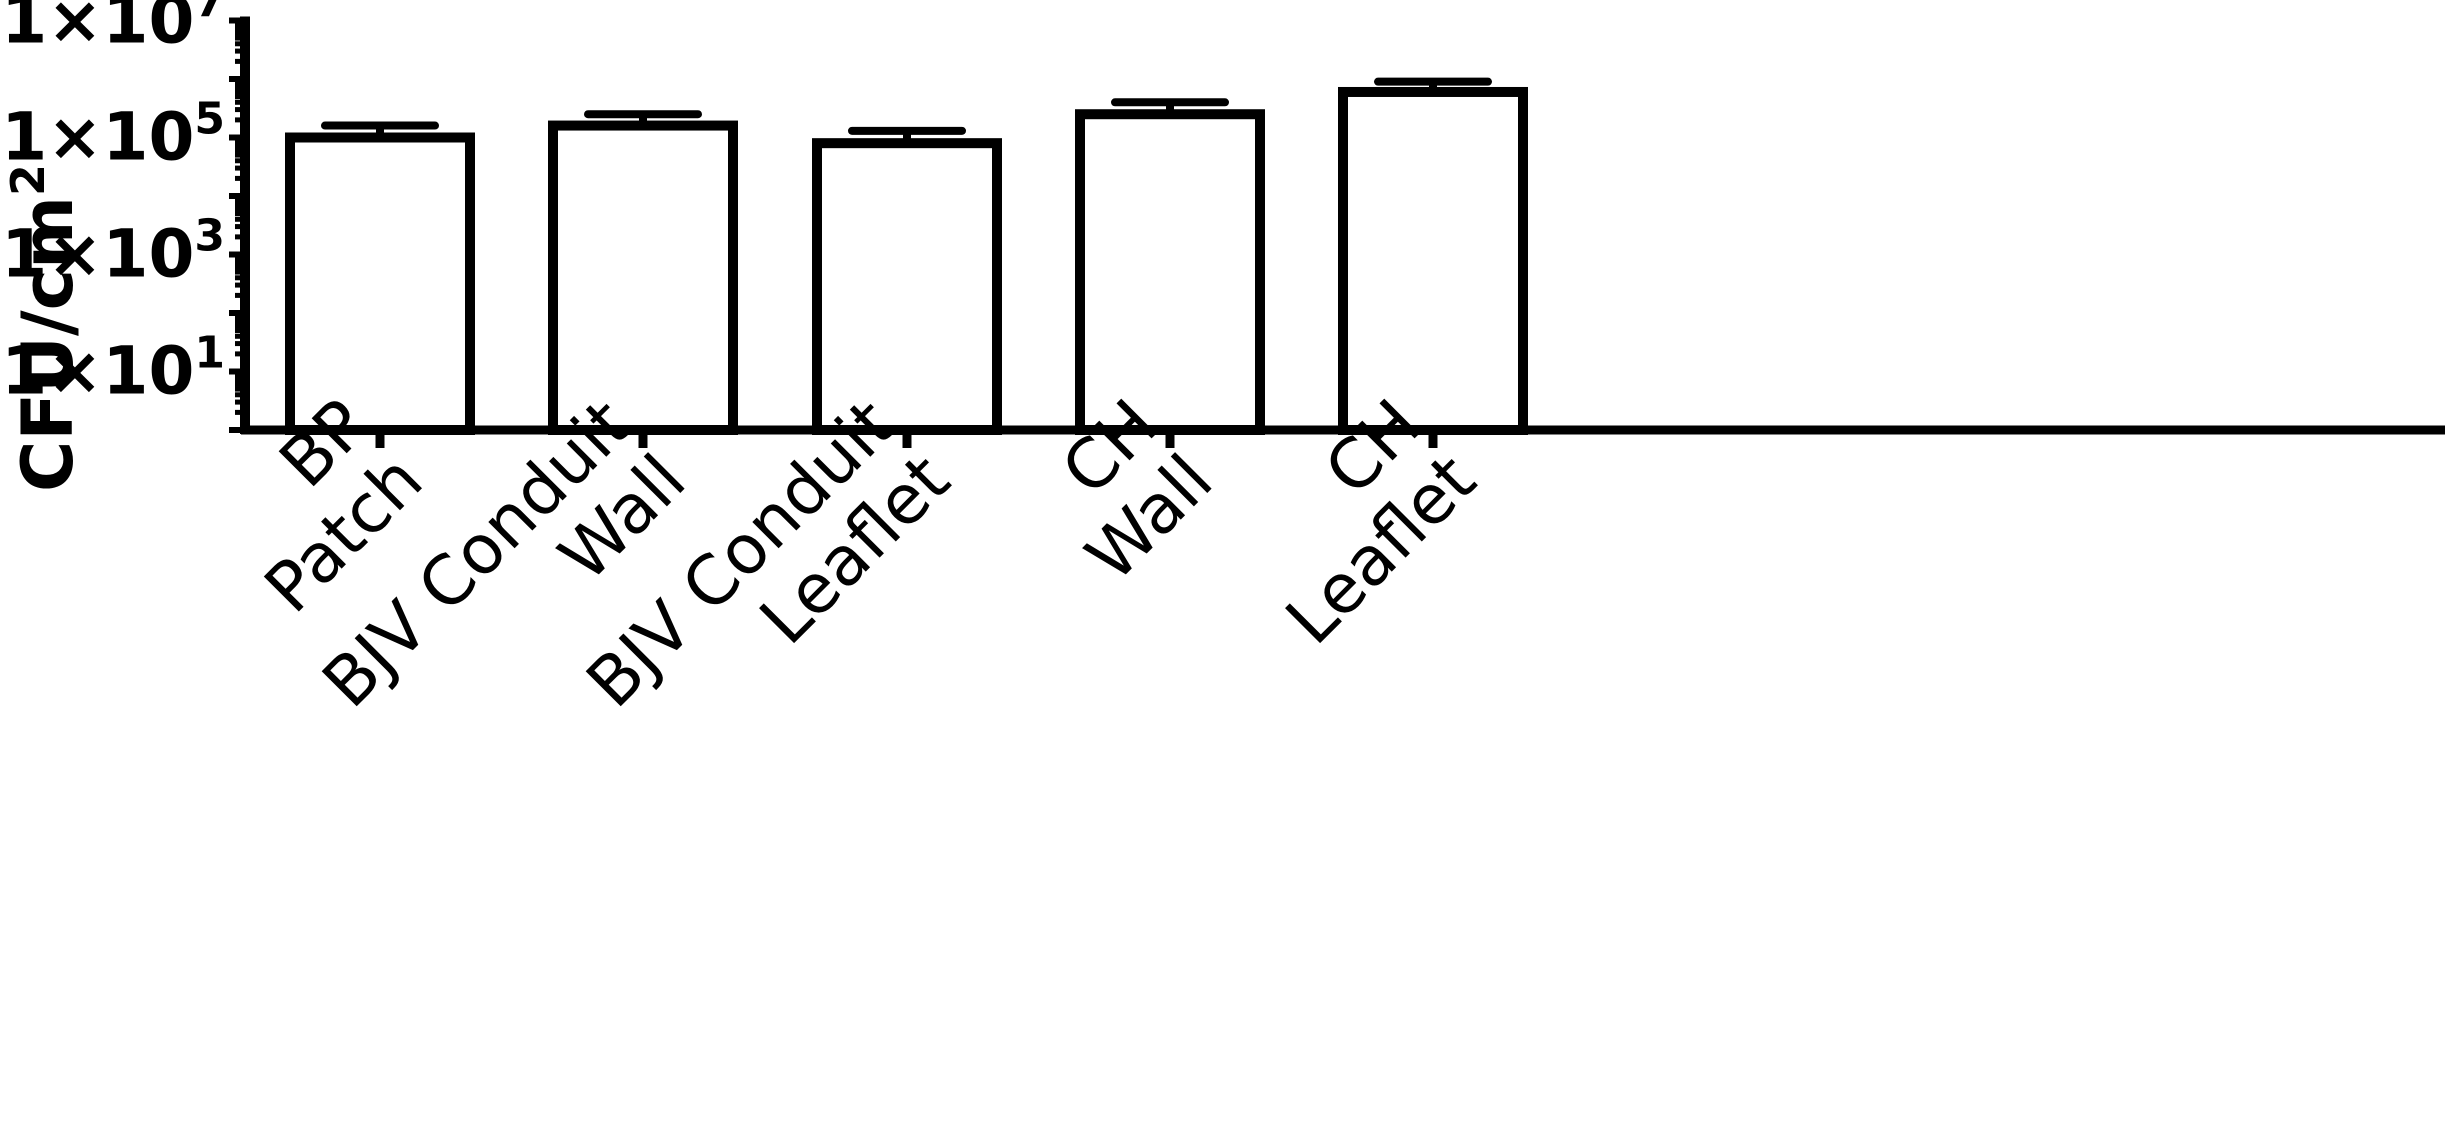 This screenshot has height=1136, width=2445. What do you see at coordinates (906, 110) in the screenshot?
I see `error-bars` at bounding box center [906, 110].